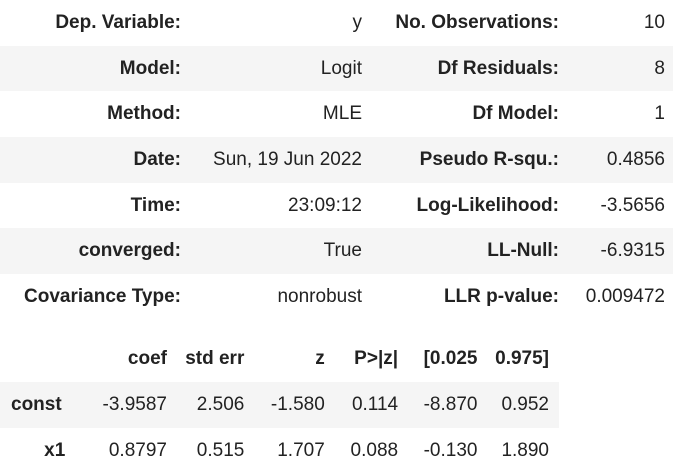 This screenshot has width=673, height=476. What do you see at coordinates (320, 358) in the screenshot?
I see `header-z: z` at bounding box center [320, 358].